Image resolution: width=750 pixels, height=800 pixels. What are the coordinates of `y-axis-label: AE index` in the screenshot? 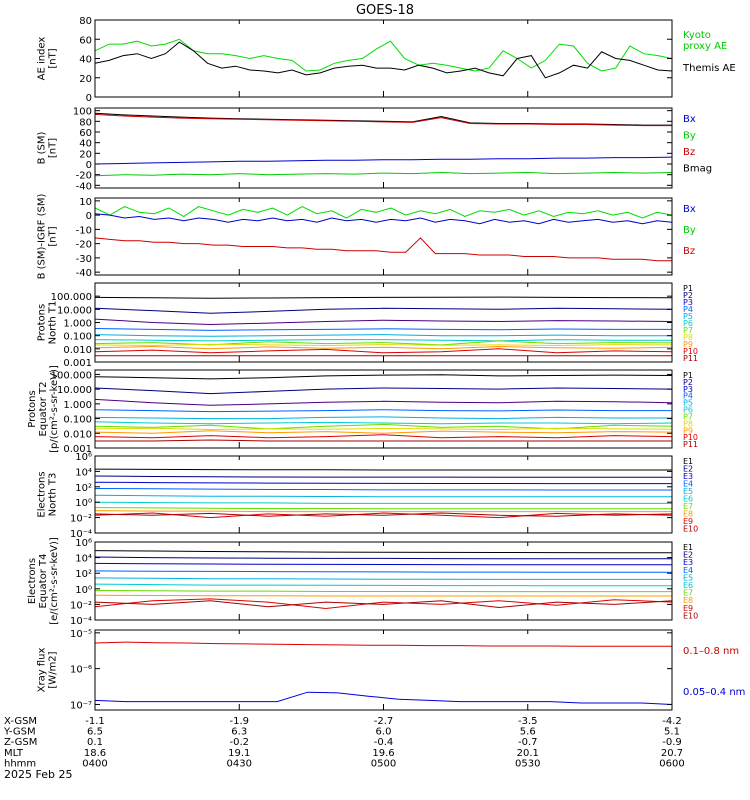 It's located at (42, 59).